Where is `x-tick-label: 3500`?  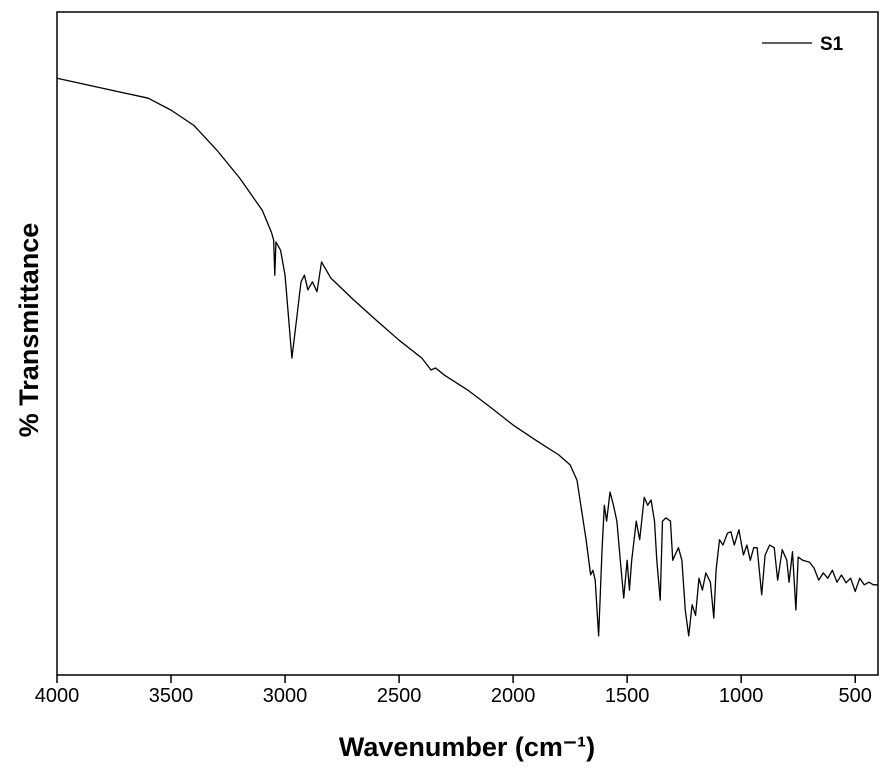 x-tick-label: 3500 is located at coordinates (171, 696).